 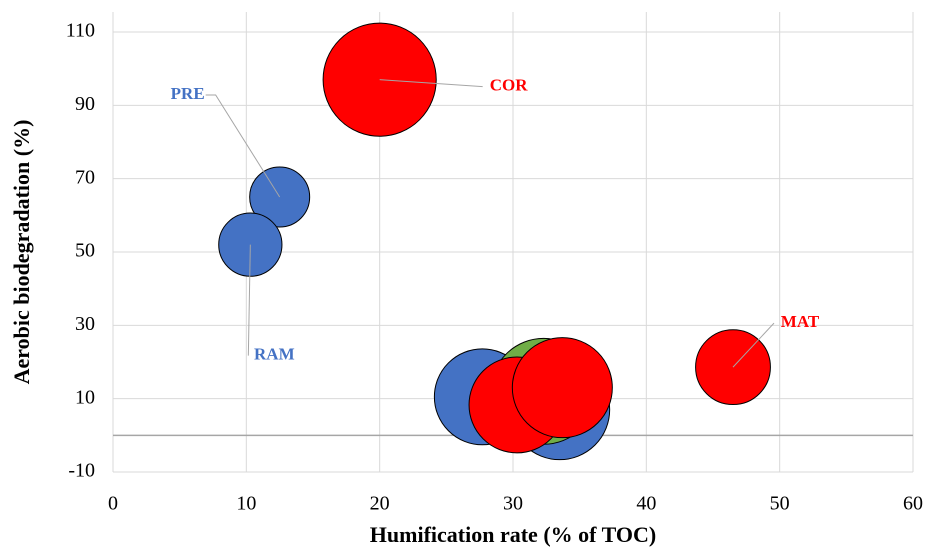 What do you see at coordinates (509, 85) in the screenshot?
I see `annotation: COR` at bounding box center [509, 85].